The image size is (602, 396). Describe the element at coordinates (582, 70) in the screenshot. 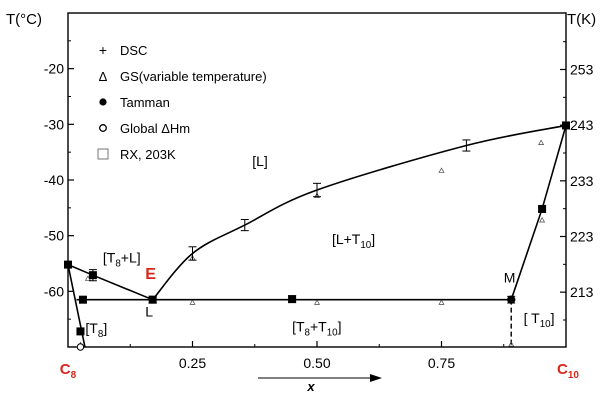

I see `y-right-tick-label: 253` at that location.